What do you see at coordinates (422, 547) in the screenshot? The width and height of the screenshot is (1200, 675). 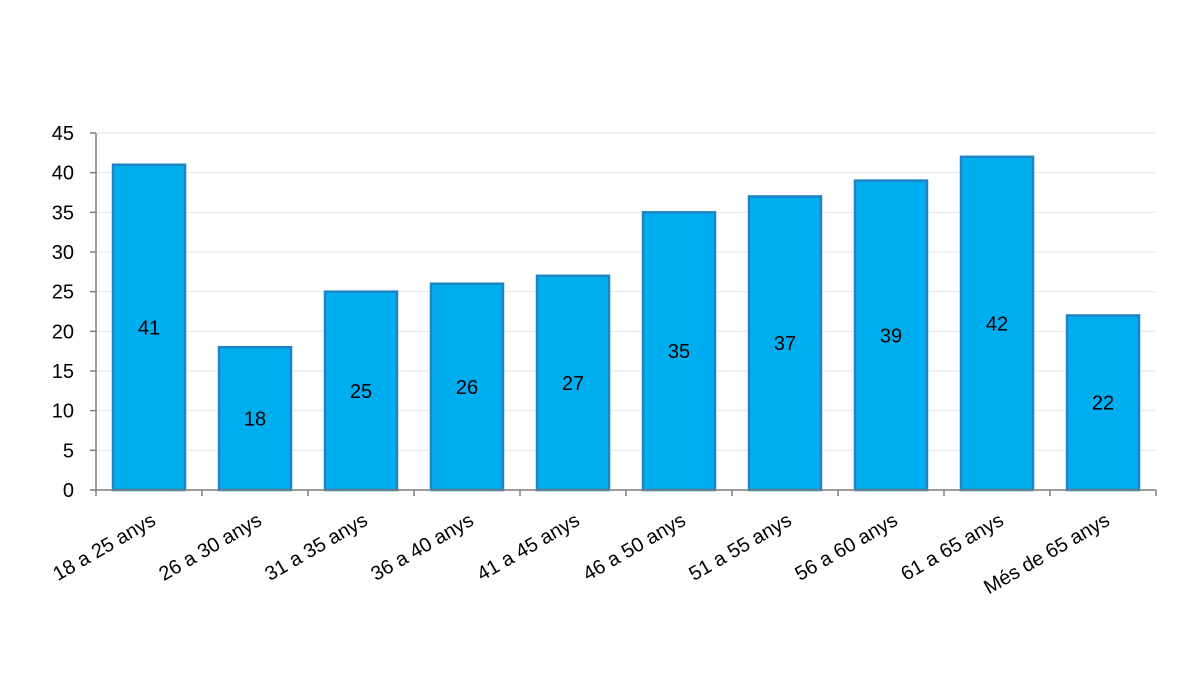 I see `x-category-label: 36 a 40 anys` at bounding box center [422, 547].